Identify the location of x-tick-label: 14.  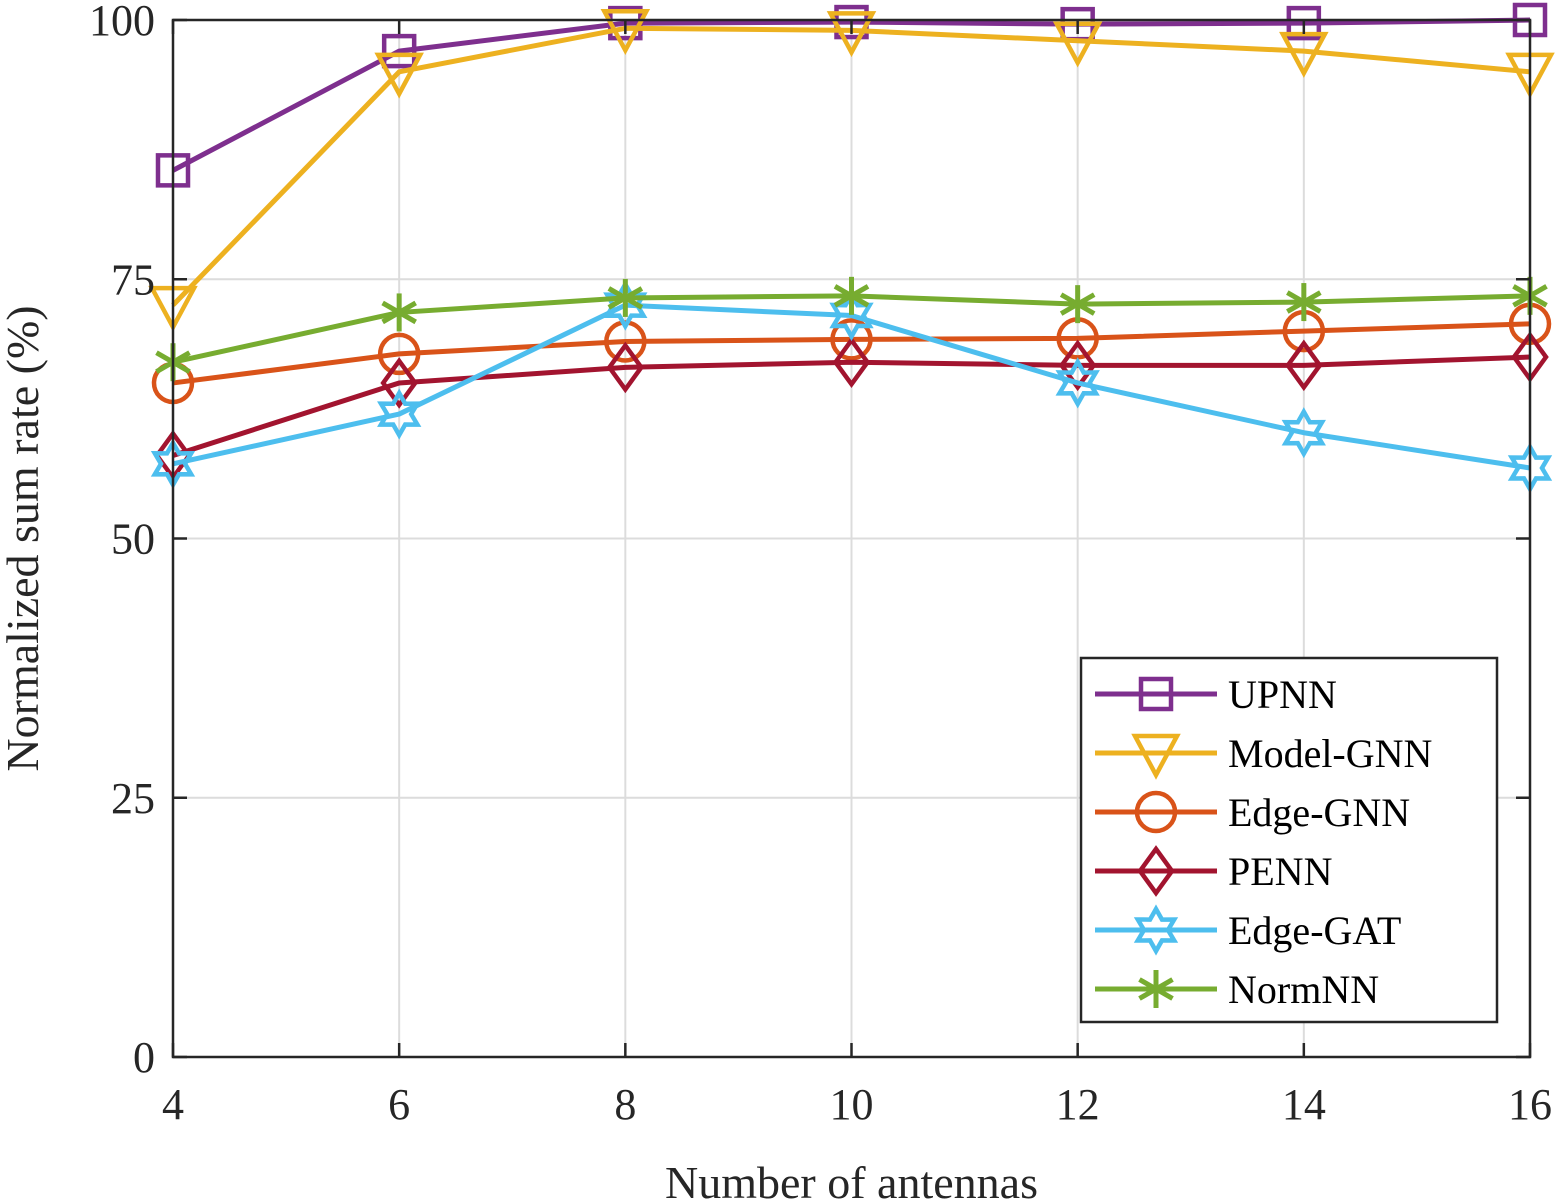
(1304, 1104).